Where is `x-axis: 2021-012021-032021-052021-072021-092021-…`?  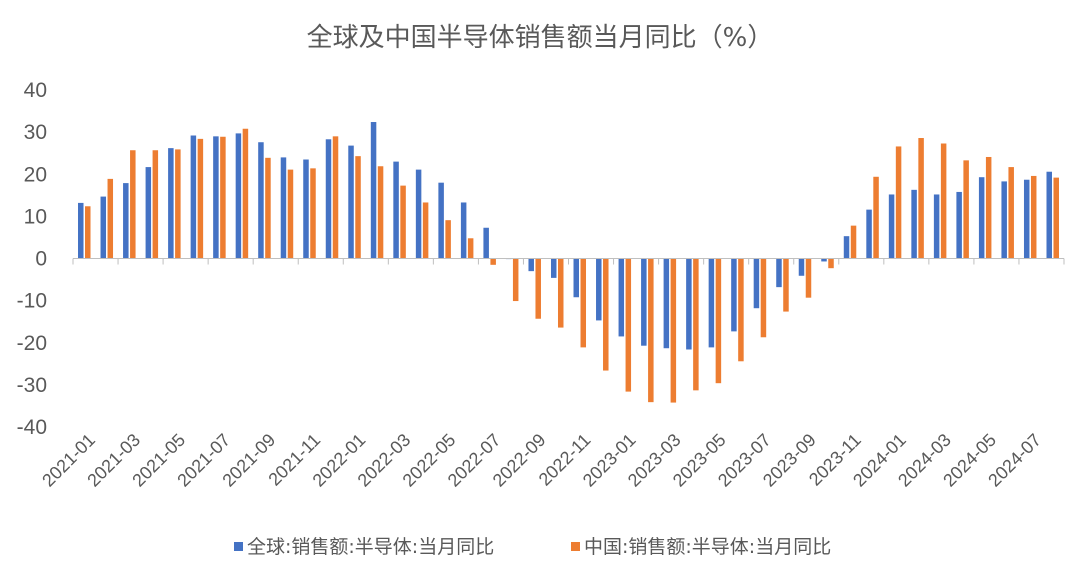
x-axis: 2021-012021-032021-052021-072021-092021-… is located at coordinates (541, 460).